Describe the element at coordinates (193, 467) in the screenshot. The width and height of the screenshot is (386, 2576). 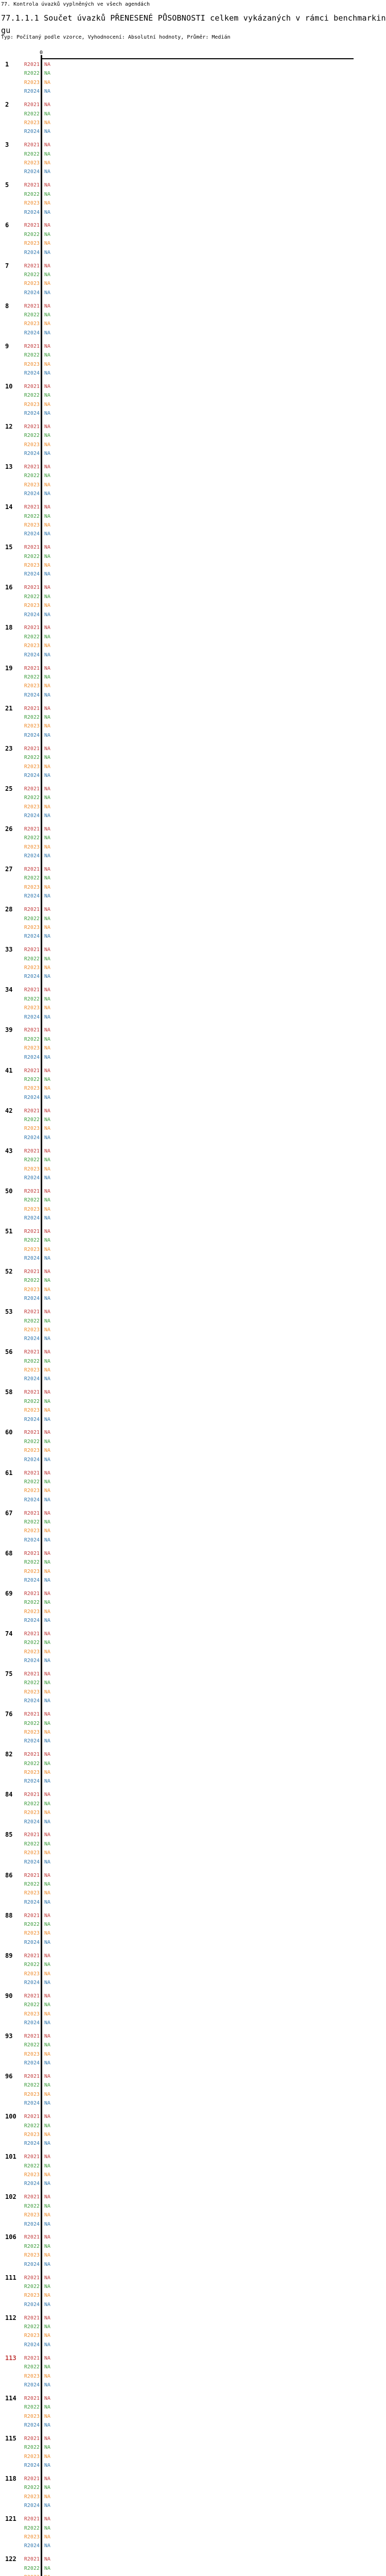
I see `chart-group-row: 13 R2021 NA` at that location.